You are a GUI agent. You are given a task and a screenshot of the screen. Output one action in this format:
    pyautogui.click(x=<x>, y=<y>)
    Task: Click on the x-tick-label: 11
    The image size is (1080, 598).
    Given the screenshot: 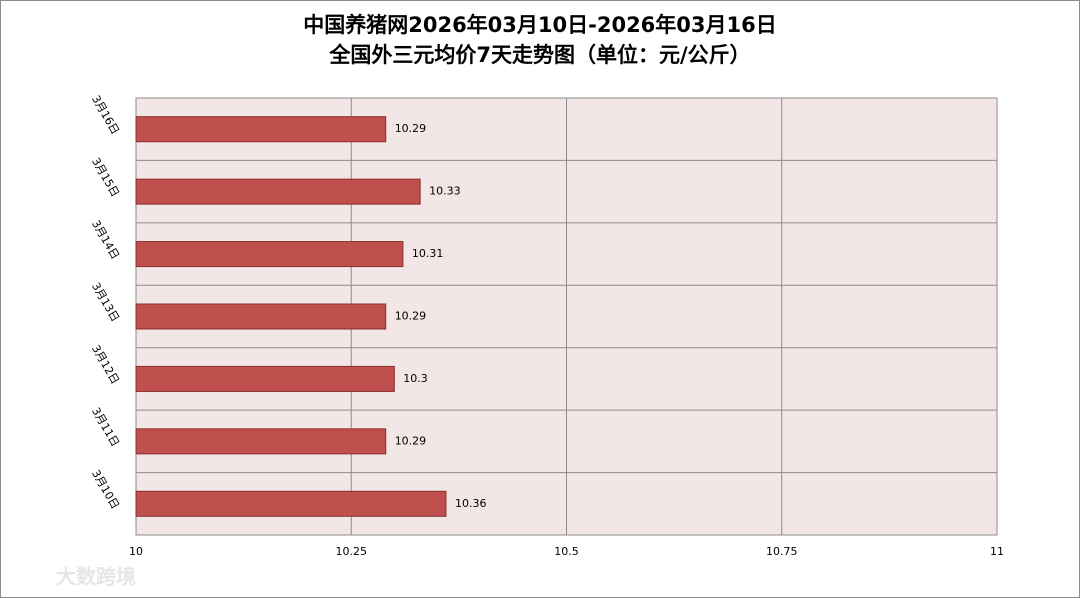 What is the action you would take?
    pyautogui.click(x=997, y=551)
    